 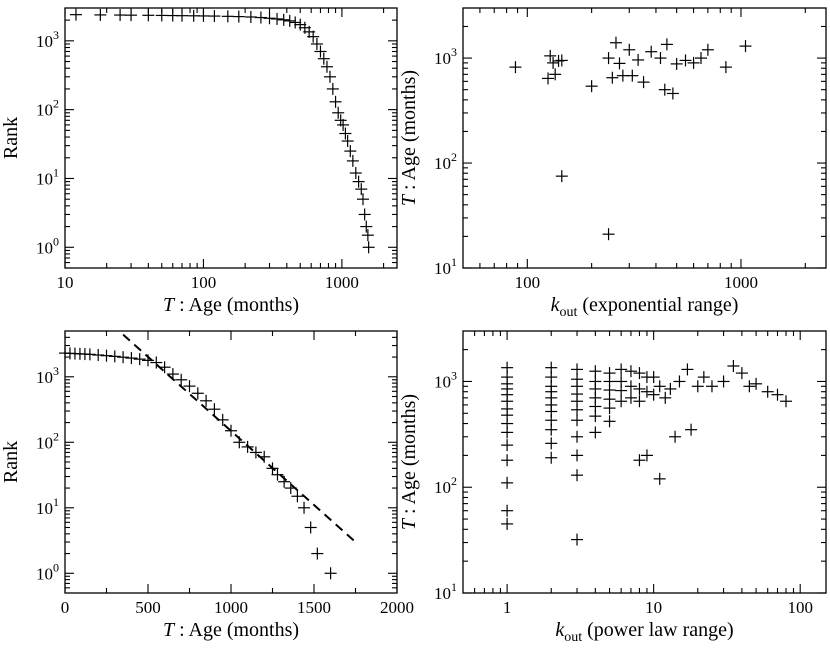 What do you see at coordinates (314, 607) in the screenshot?
I see `x-tick-label: 1500` at bounding box center [314, 607].